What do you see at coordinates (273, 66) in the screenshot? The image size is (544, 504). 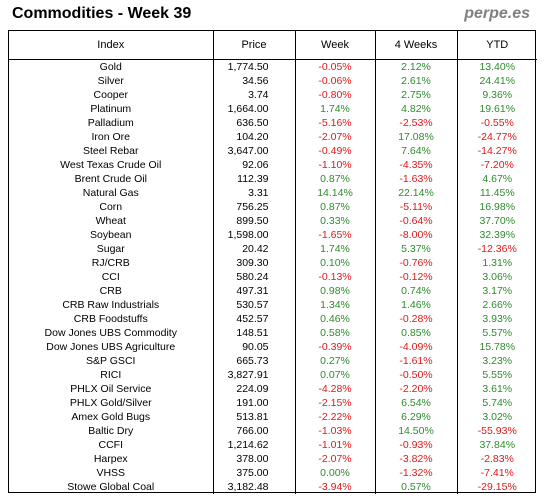 I see `table-row: Gold 1,774.50 -0.05% 2.12% 13.40%` at bounding box center [273, 66].